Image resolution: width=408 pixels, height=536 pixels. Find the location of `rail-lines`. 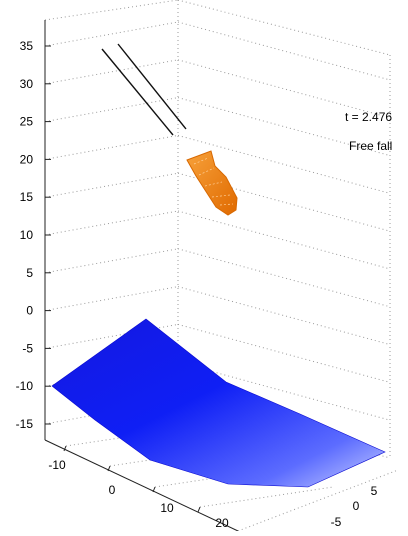

rail-lines is located at coordinates (144, 89).